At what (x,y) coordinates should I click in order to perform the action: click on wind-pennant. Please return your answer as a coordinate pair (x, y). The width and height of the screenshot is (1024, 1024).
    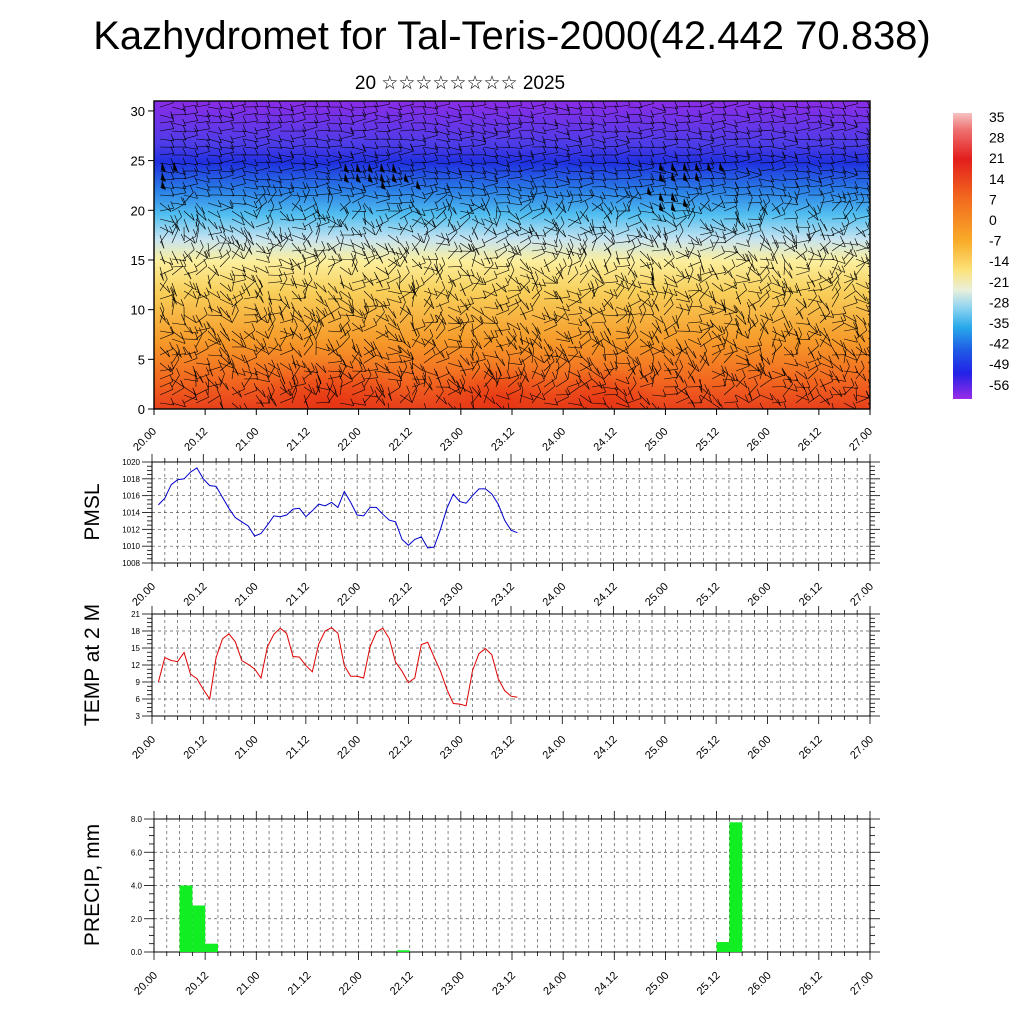
    Looking at the image, I should click on (418, 185).